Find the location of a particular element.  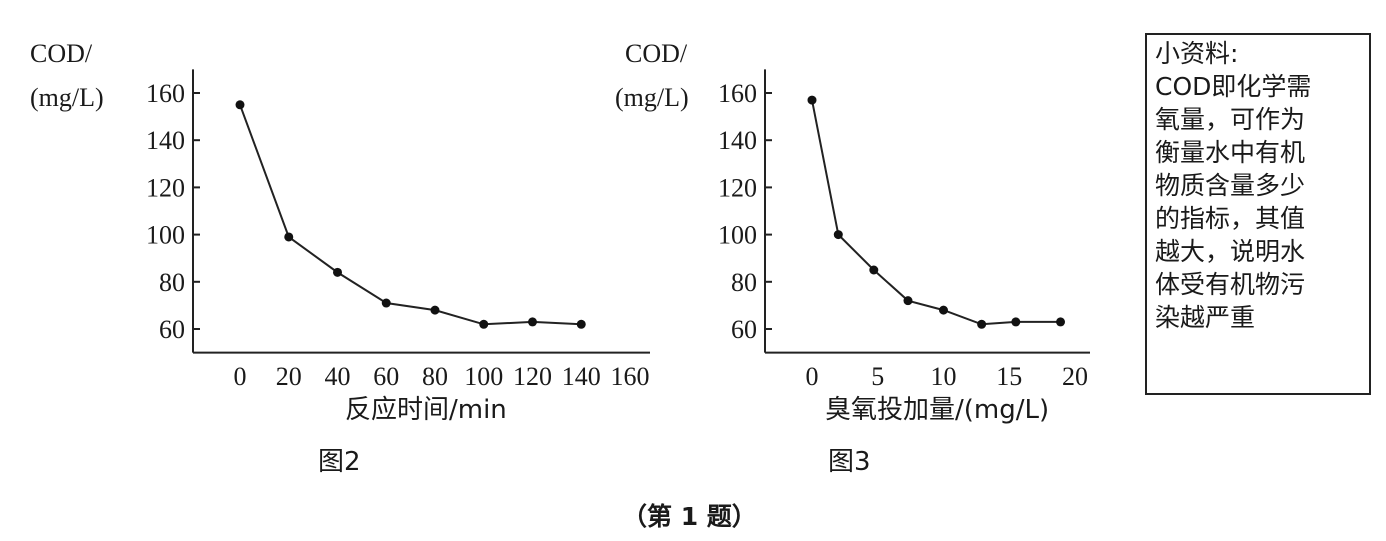

x-tick-label: 100 is located at coordinates (483, 376).